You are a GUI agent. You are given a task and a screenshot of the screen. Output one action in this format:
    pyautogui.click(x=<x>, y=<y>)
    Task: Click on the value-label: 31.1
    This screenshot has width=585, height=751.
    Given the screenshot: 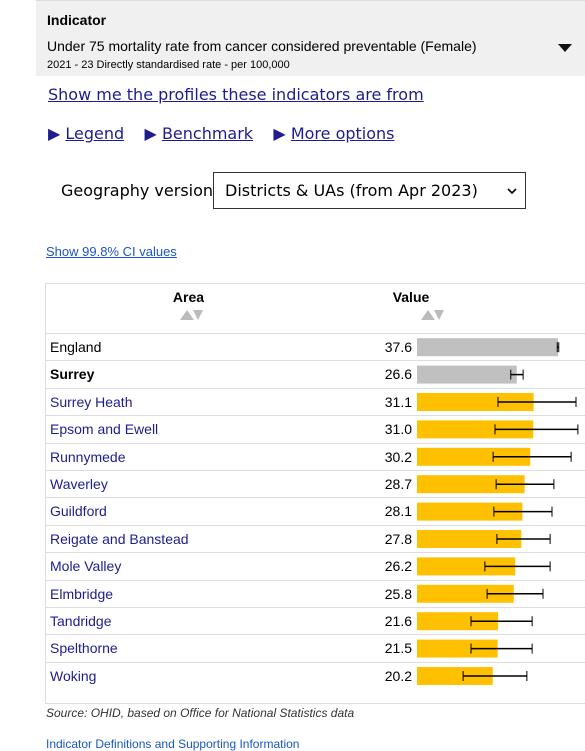 What is the action you would take?
    pyautogui.click(x=398, y=401)
    